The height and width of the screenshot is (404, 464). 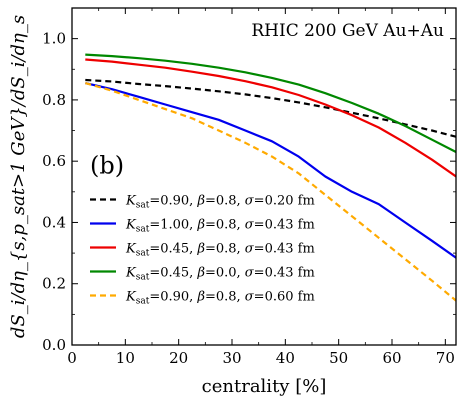 What do you see at coordinates (231, 358) in the screenshot?
I see `x-tick-label: 30` at bounding box center [231, 358].